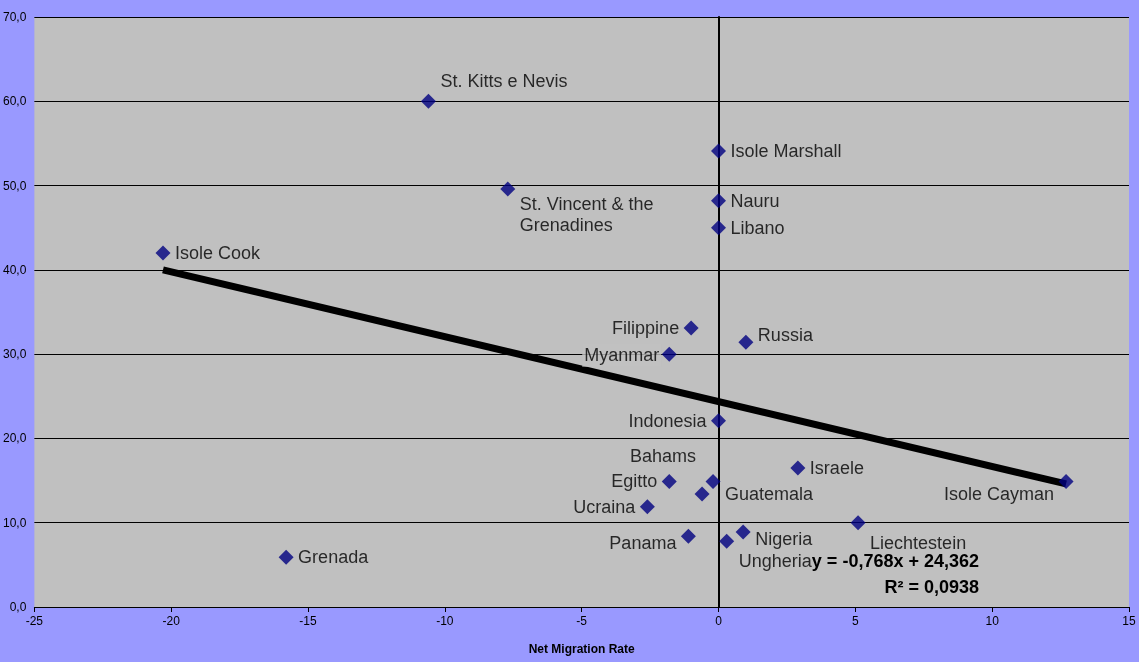  Describe the element at coordinates (646, 328) in the screenshot. I see `data-label: Filippine` at that location.